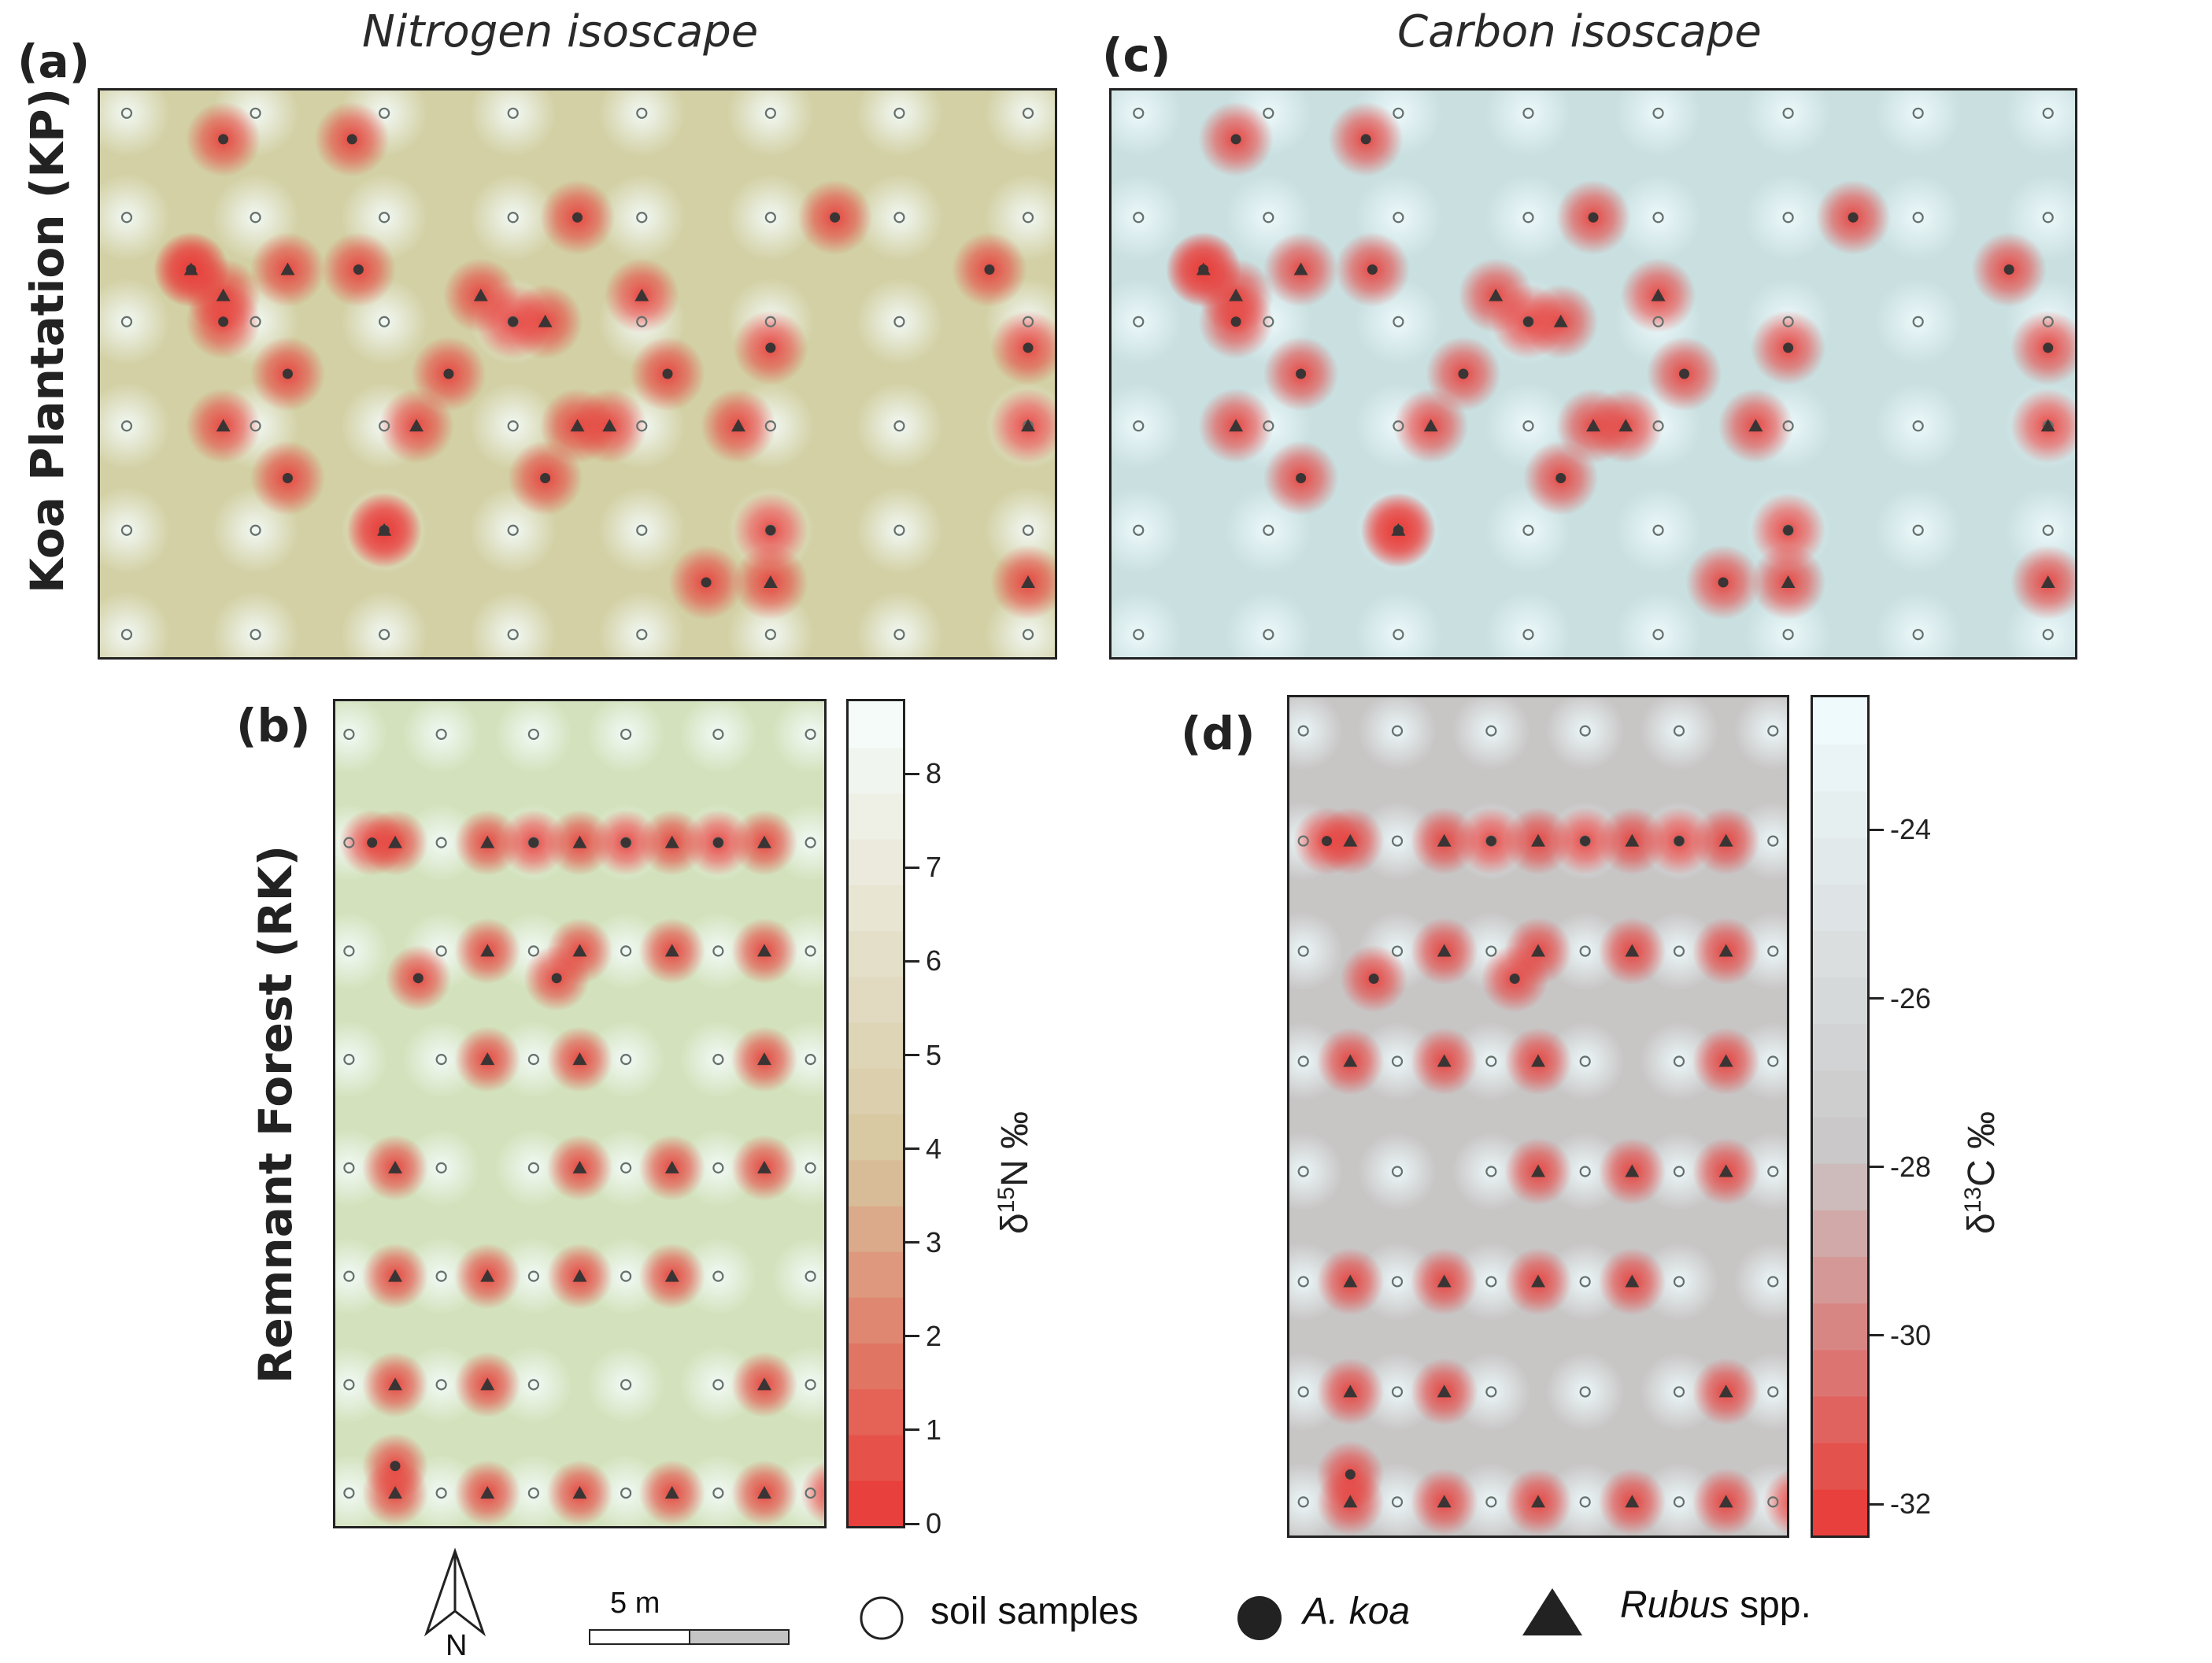  What do you see at coordinates (1911, 1335) in the screenshot?
I see `colorbar-tick-label: -30` at bounding box center [1911, 1335].